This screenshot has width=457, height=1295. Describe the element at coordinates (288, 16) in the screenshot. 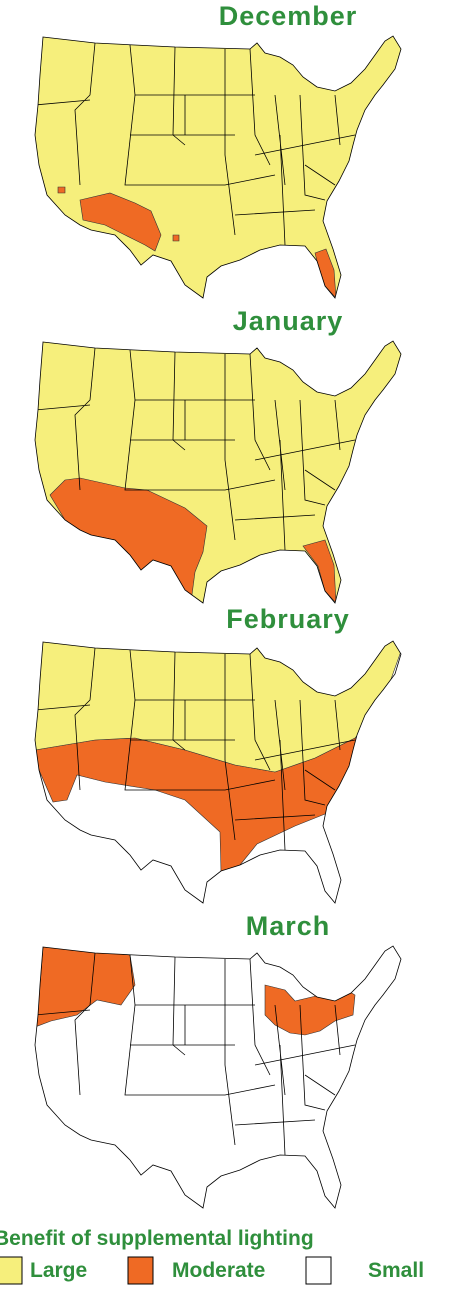

I see `map-title: December` at that location.